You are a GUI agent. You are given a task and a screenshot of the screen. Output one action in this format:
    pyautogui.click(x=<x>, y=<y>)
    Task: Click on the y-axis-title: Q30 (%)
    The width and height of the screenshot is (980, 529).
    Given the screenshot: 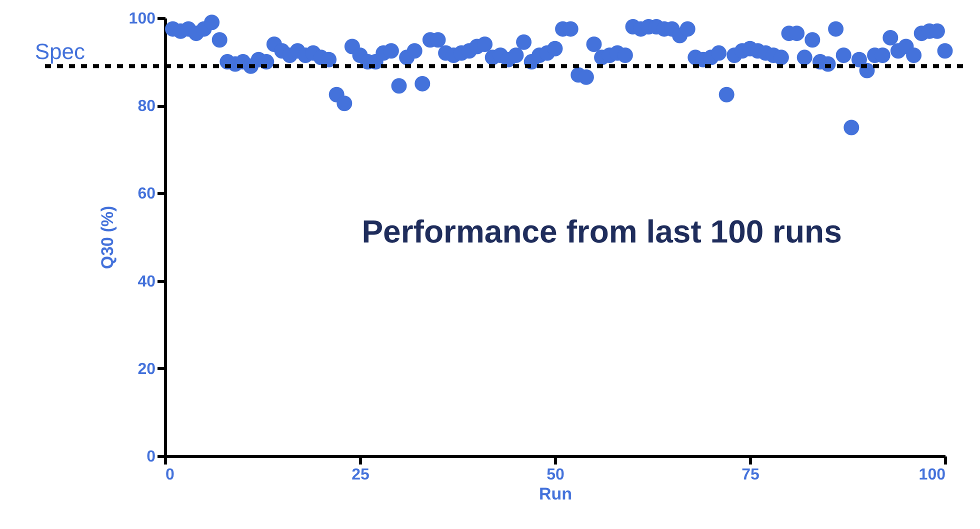 What is the action you would take?
    pyautogui.click(x=107, y=238)
    